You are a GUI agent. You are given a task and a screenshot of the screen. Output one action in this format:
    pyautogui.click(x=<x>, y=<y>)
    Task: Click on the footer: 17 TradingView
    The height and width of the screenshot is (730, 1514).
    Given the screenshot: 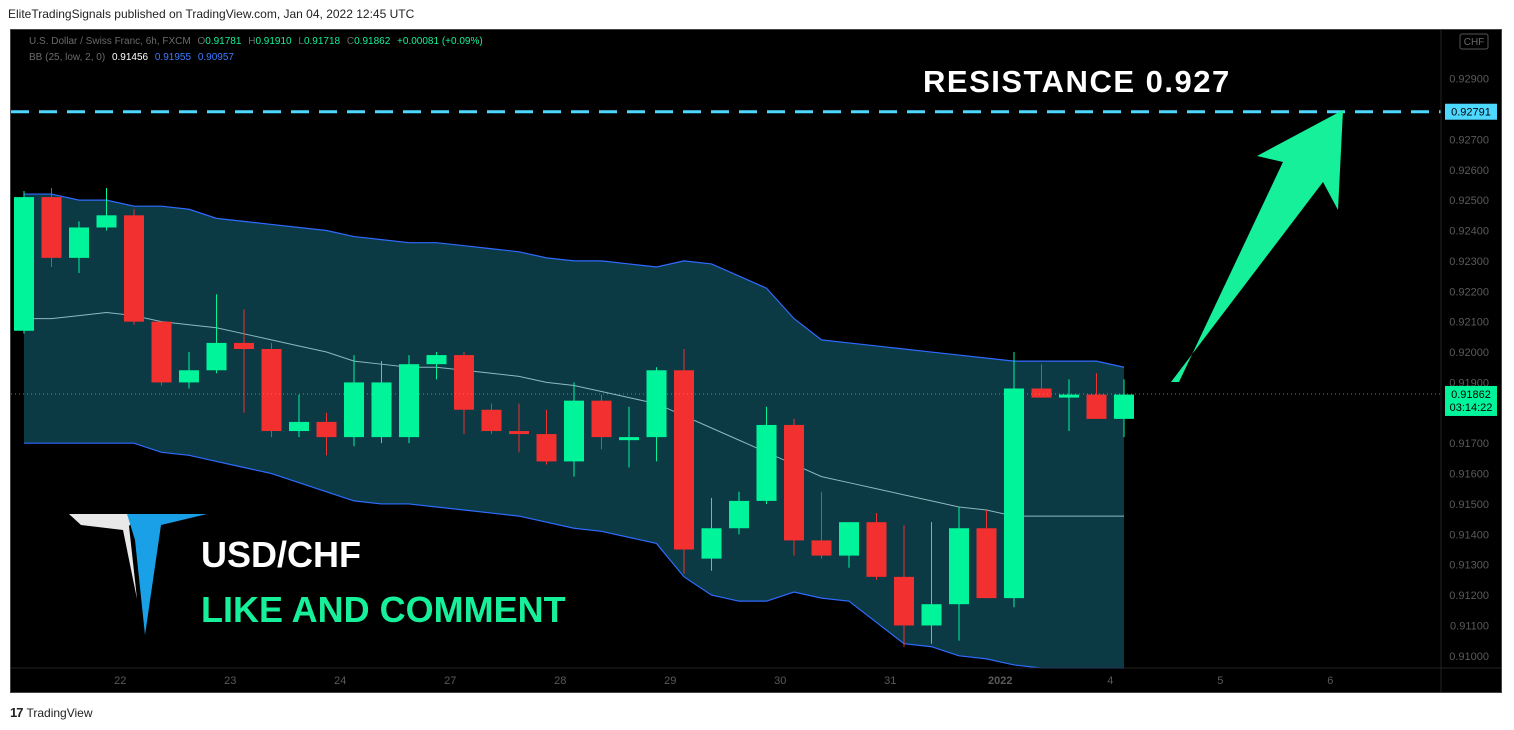 What is the action you would take?
    pyautogui.click(x=51, y=712)
    